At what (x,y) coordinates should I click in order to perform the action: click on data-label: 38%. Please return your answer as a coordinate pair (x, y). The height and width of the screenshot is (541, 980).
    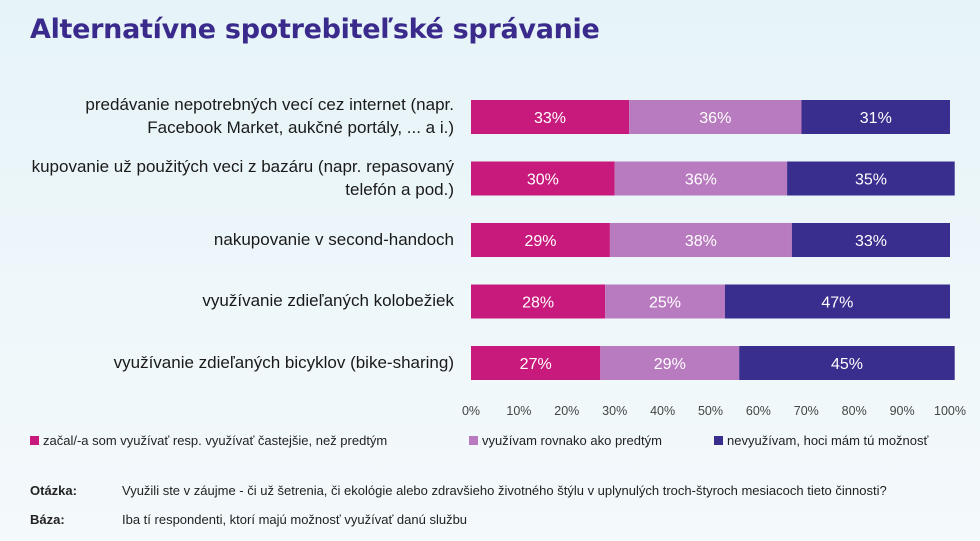
    Looking at the image, I should click on (701, 241).